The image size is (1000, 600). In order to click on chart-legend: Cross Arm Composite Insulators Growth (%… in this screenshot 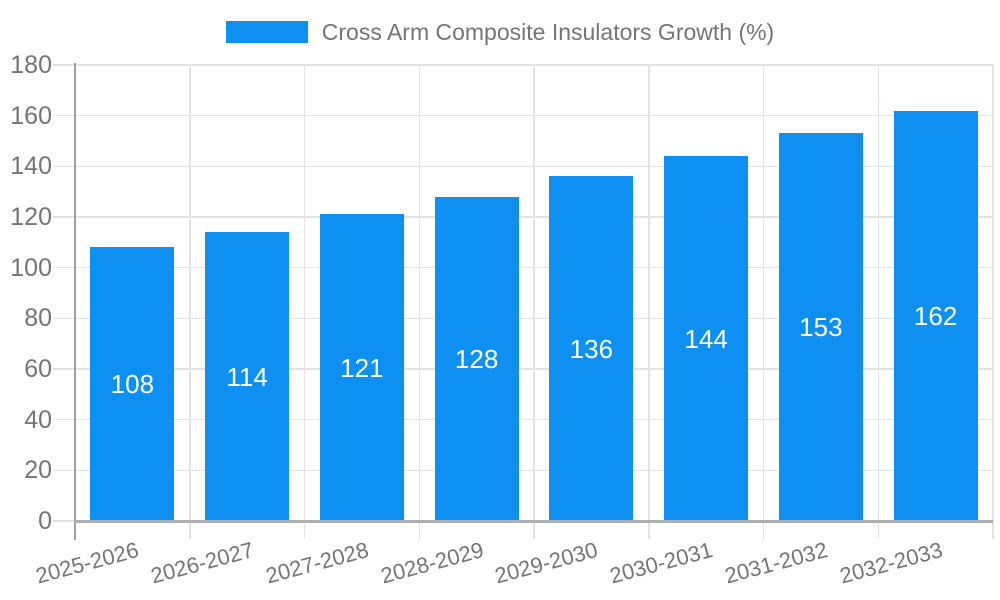, I will do `click(500, 32)`.